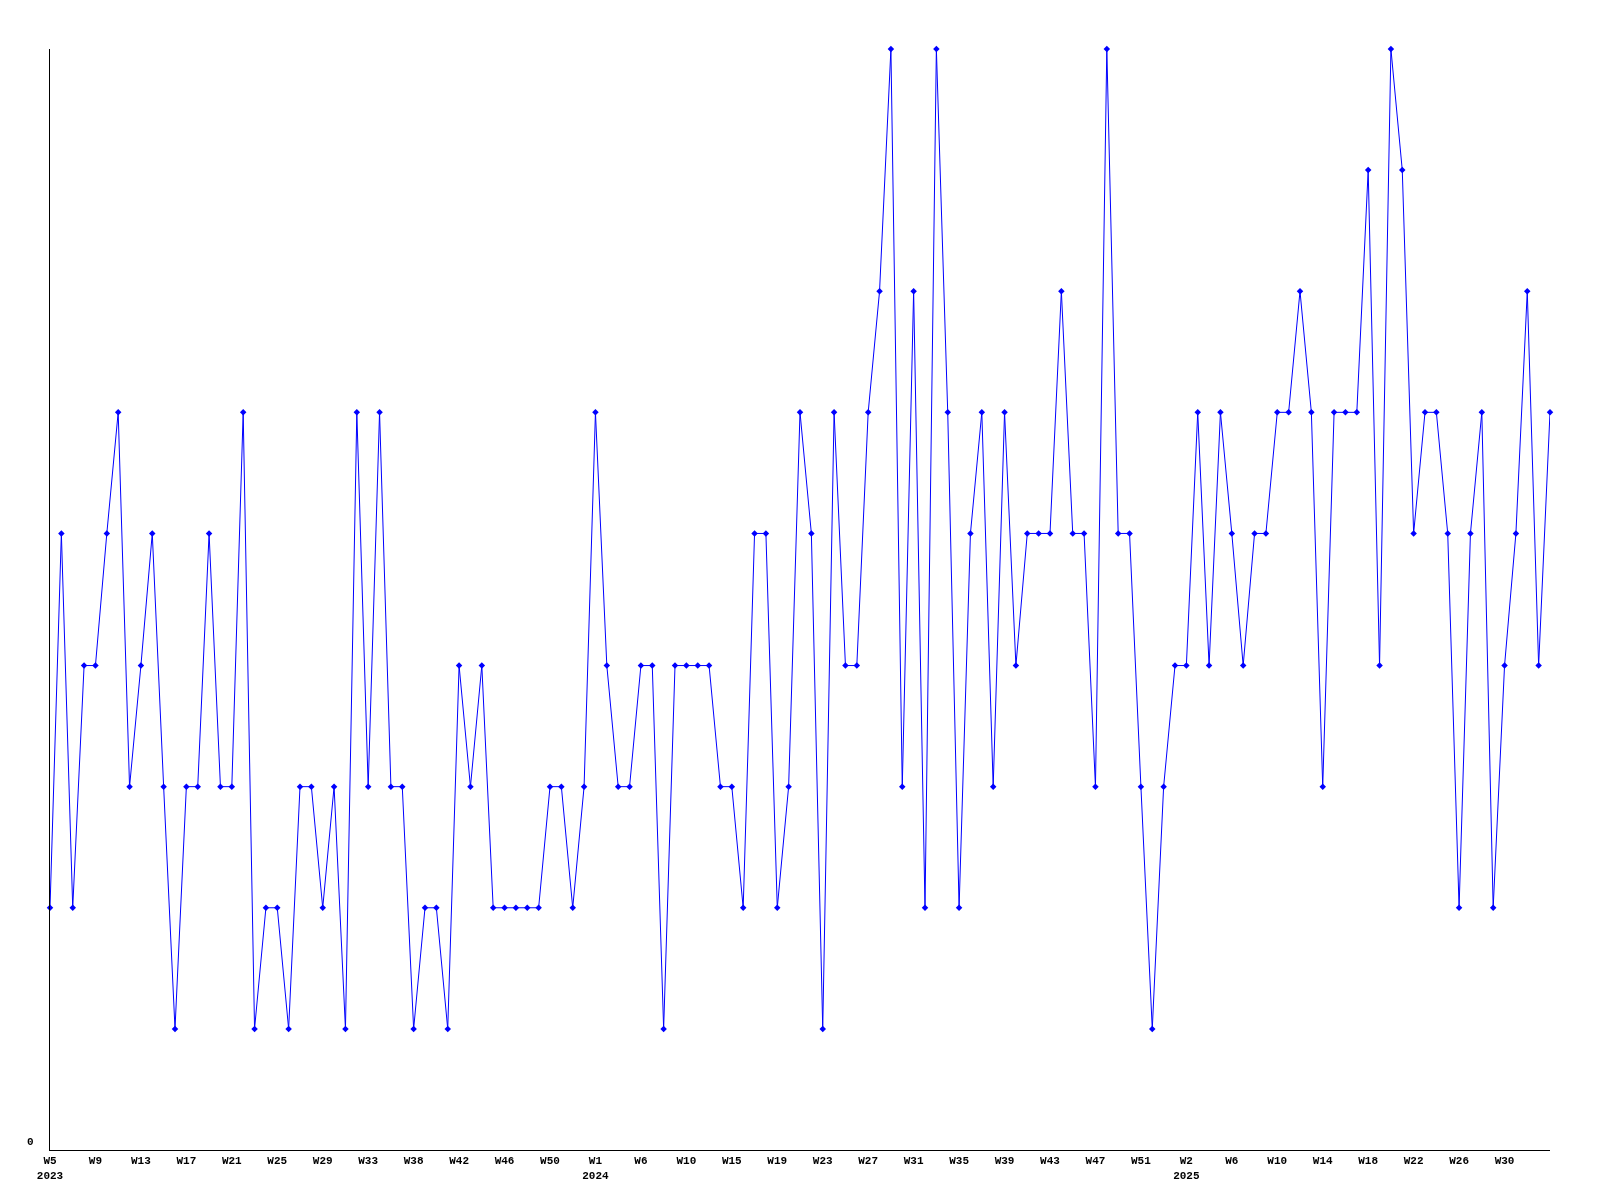 This screenshot has height=1200, width=1600. What do you see at coordinates (50, 1168) in the screenshot?
I see `x-tick-label: W5 2023` at bounding box center [50, 1168].